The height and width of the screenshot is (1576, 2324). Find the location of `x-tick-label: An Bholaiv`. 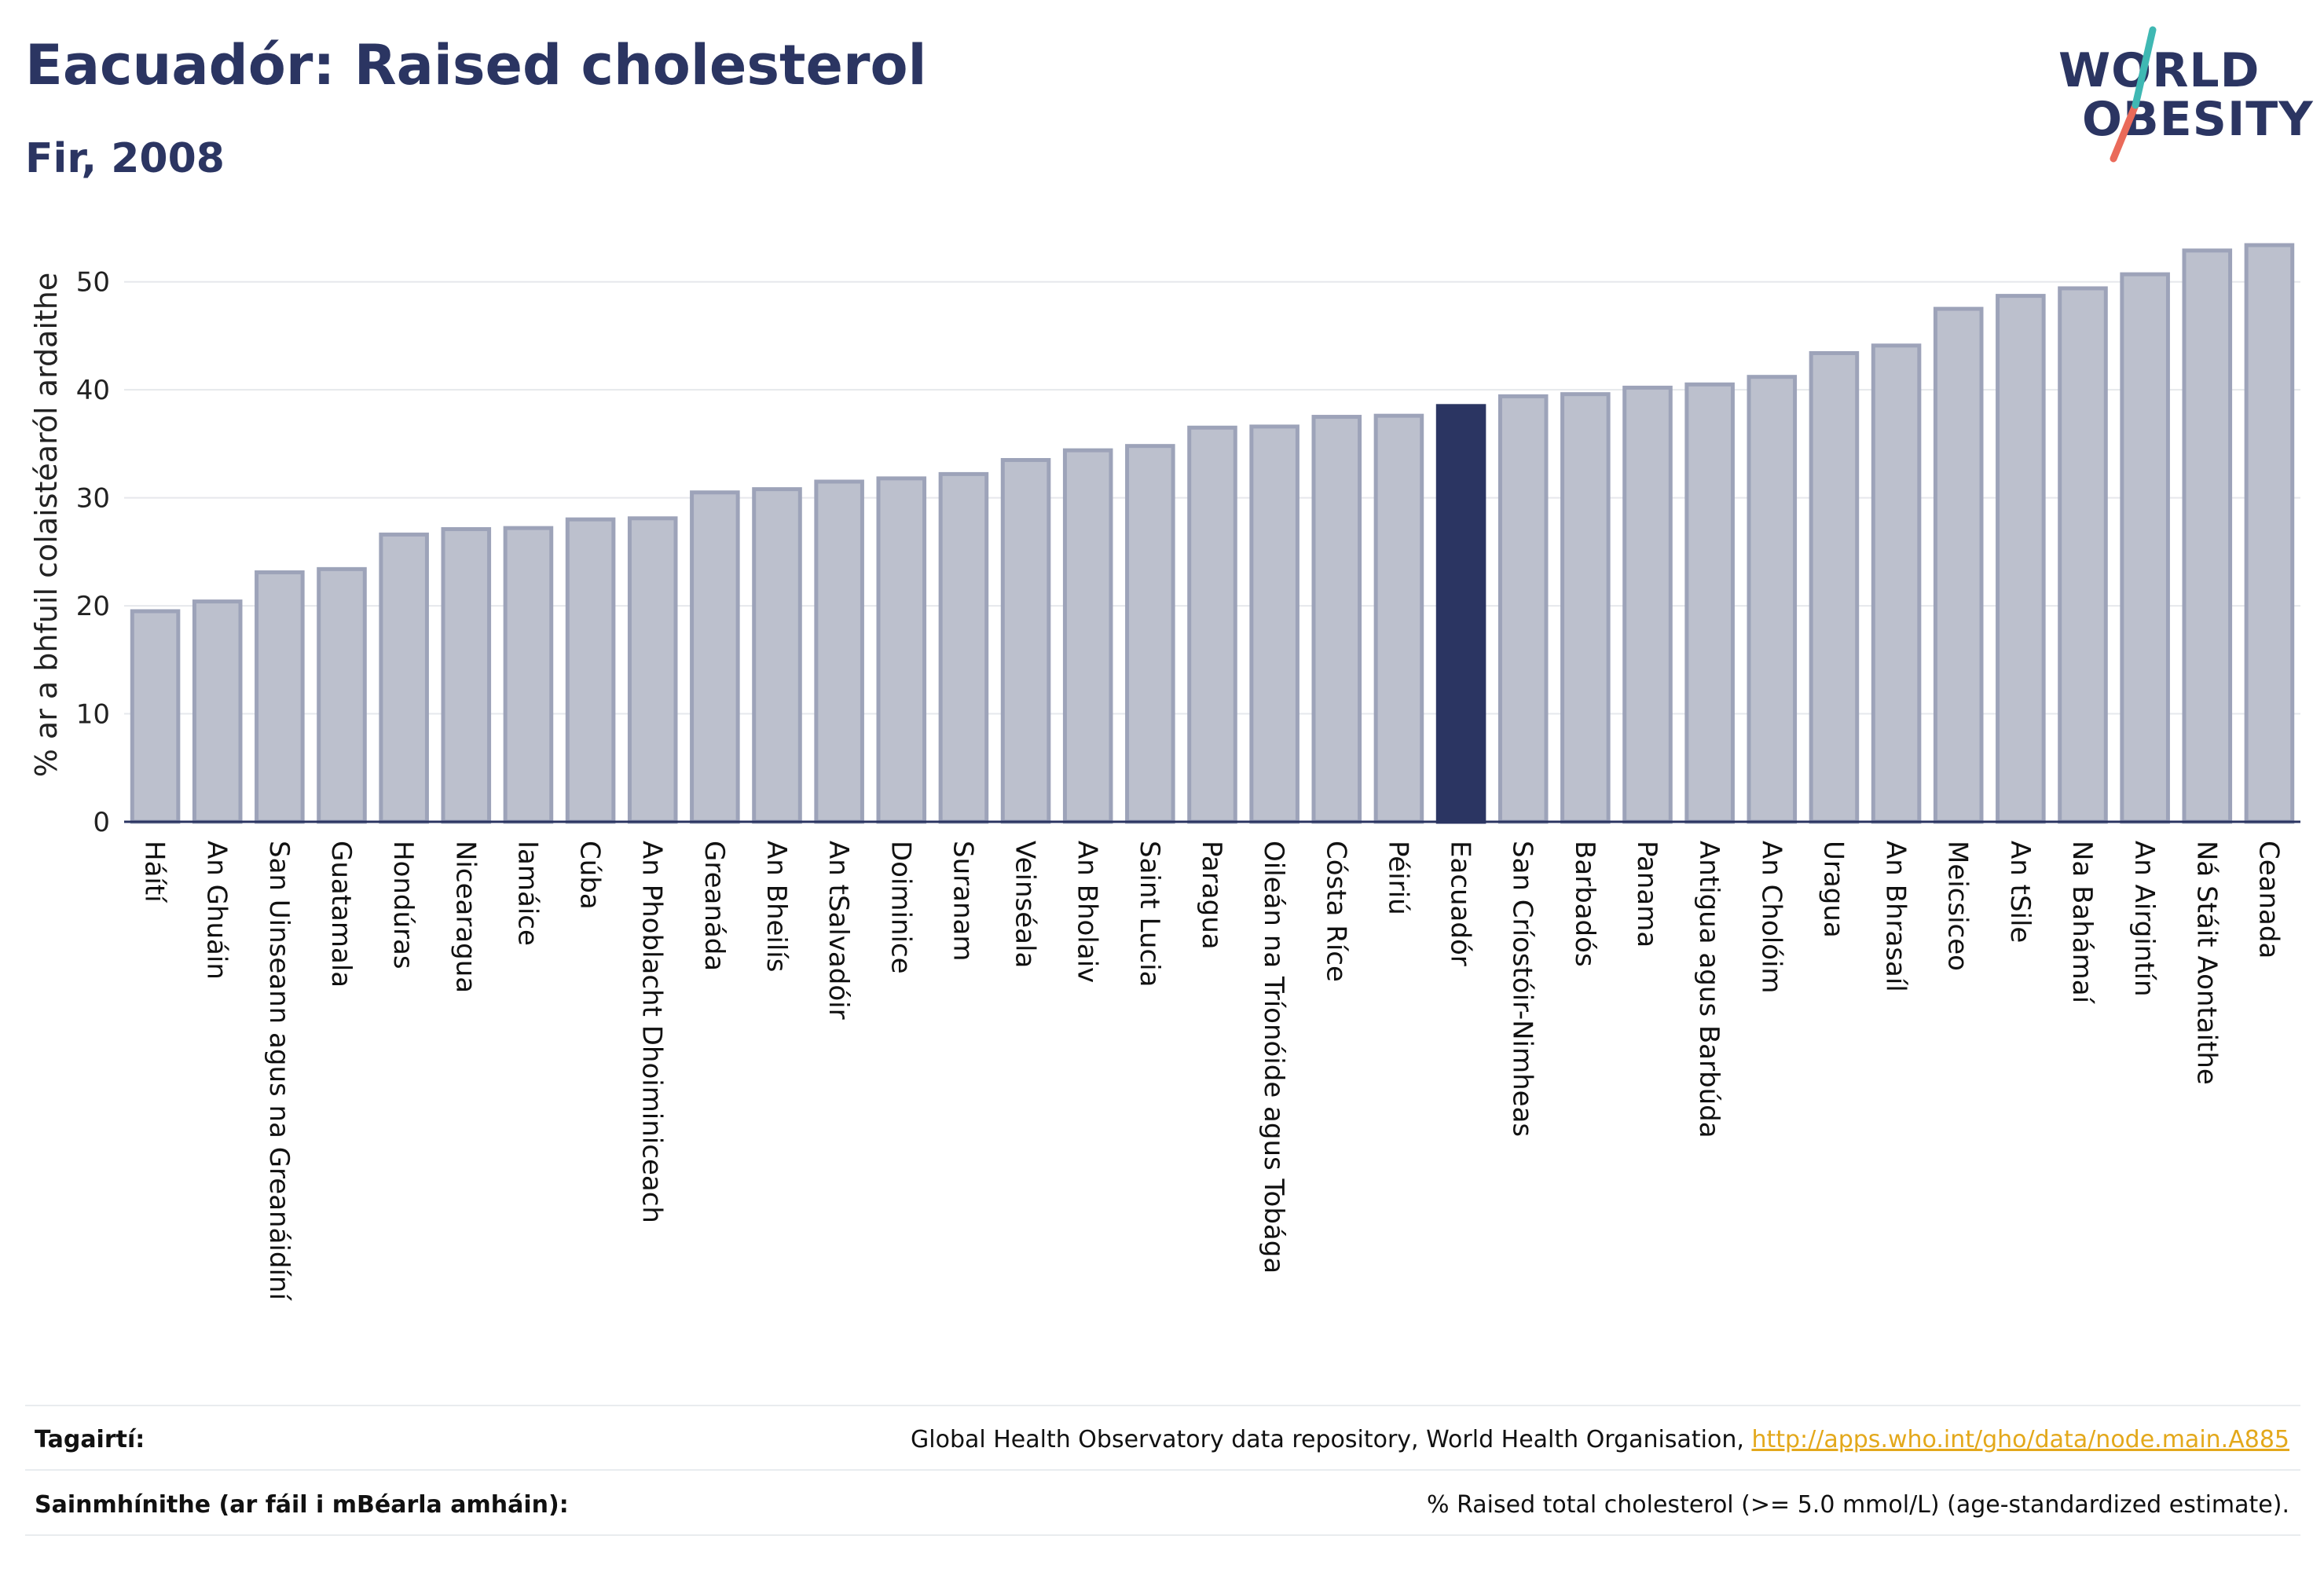

x-tick-label: An Bholaiv is located at coordinates (1087, 912).